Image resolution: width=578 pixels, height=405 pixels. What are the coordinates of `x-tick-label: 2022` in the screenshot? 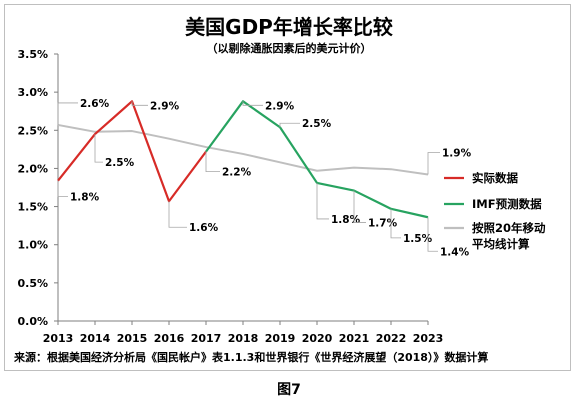 It's located at (391, 338).